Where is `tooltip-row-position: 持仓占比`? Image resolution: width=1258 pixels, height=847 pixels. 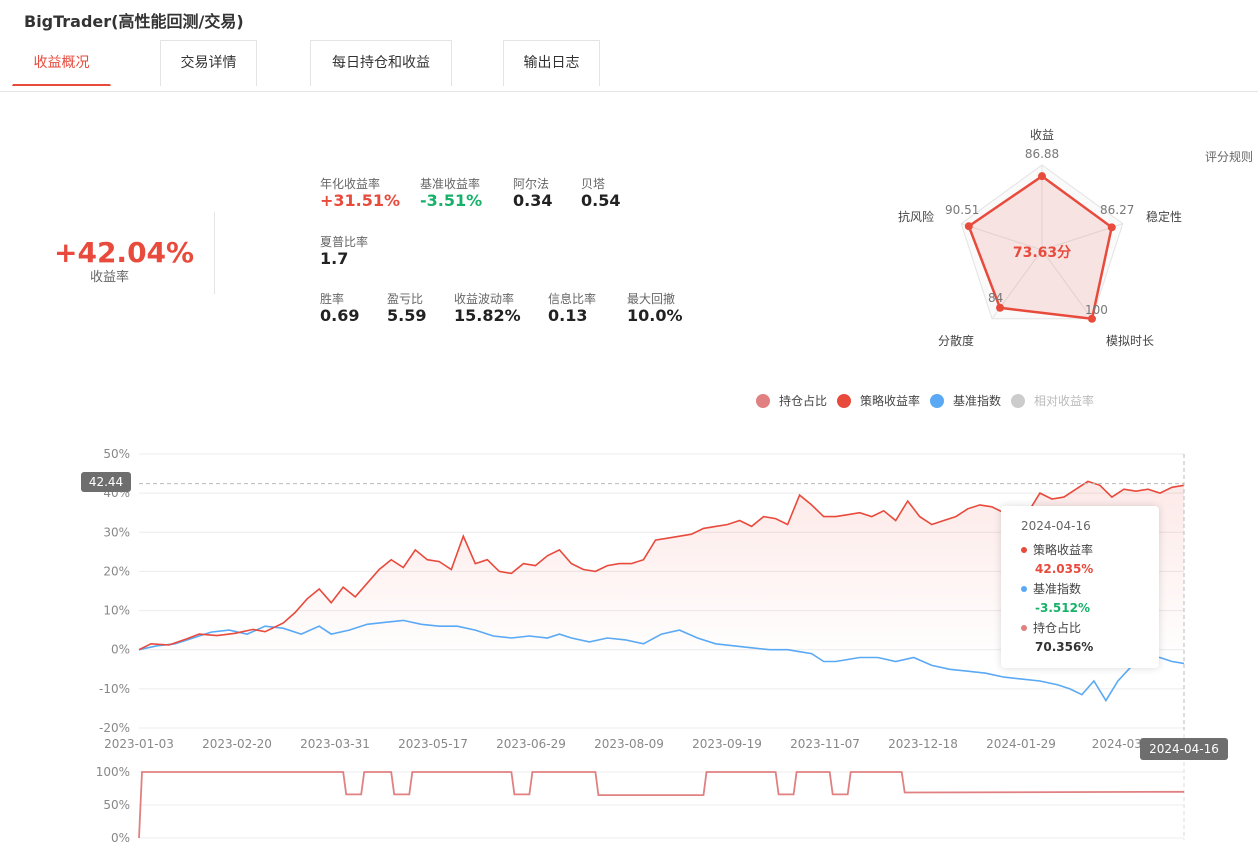 tooltip-row-position: 持仓占比 is located at coordinates (1080, 628).